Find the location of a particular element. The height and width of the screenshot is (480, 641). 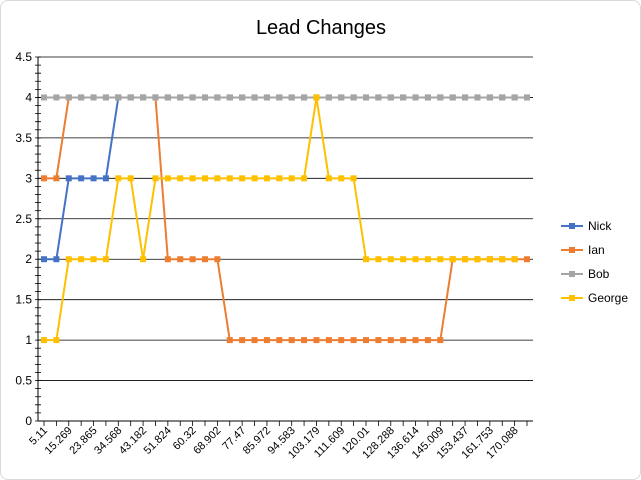

legend-item: Ian is located at coordinates (583, 250).